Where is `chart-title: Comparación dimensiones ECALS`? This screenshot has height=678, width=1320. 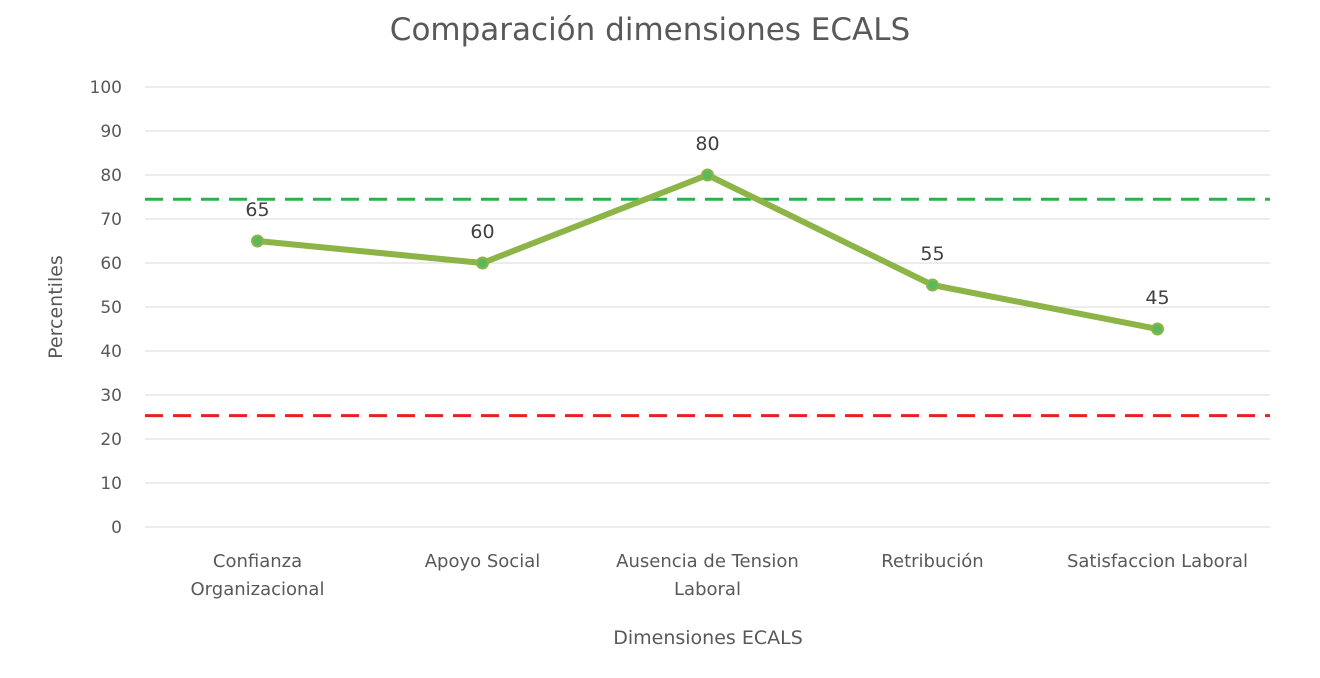 chart-title: Comparación dimensiones ECALS is located at coordinates (650, 30).